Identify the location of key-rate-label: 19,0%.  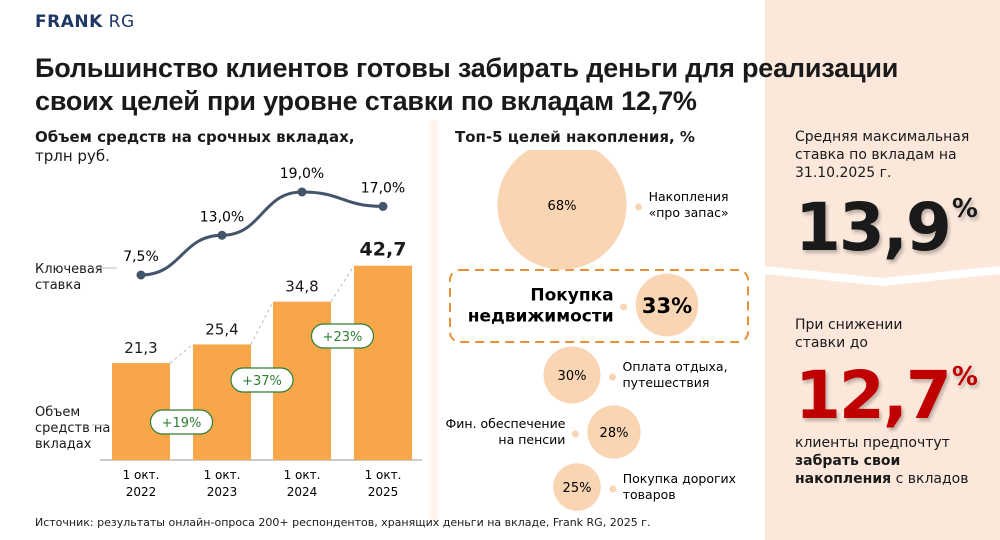
(302, 174).